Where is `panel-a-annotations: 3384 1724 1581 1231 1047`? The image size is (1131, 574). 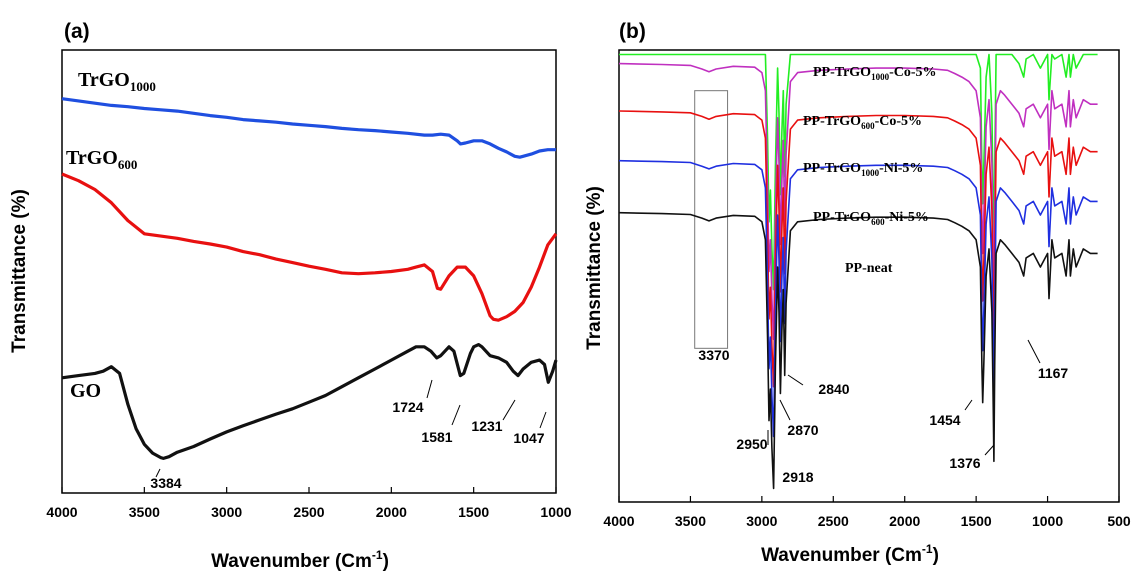
panel-a-annotations: 3384 1724 1581 1231 1047 is located at coordinates (348, 435).